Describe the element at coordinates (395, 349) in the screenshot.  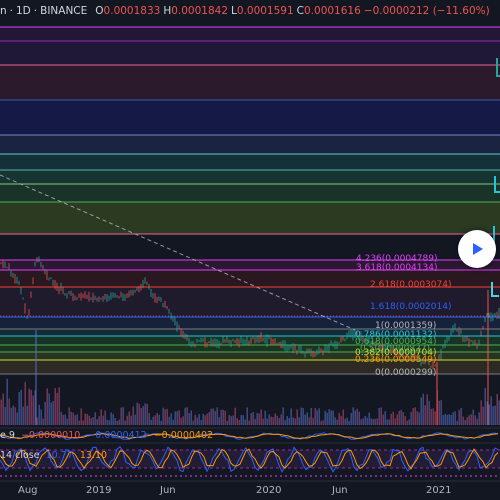
I see `fib-level-label: 0.5(0.0000827)` at that location.